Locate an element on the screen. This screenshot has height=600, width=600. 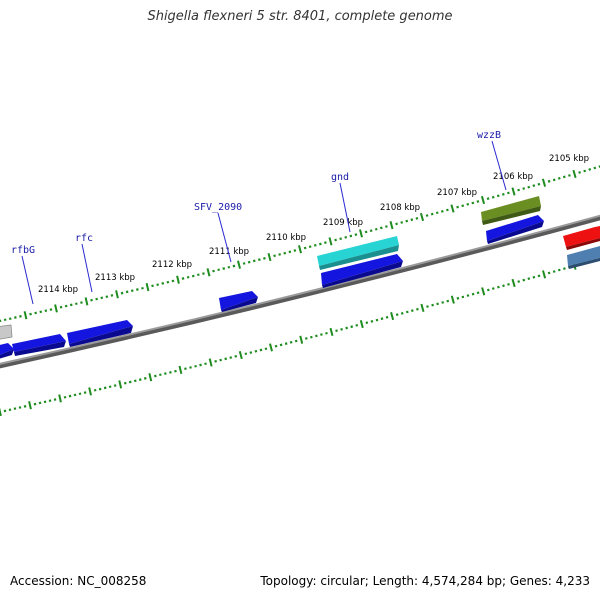
gene-label-rfbG: rfbG is located at coordinates (23, 250).